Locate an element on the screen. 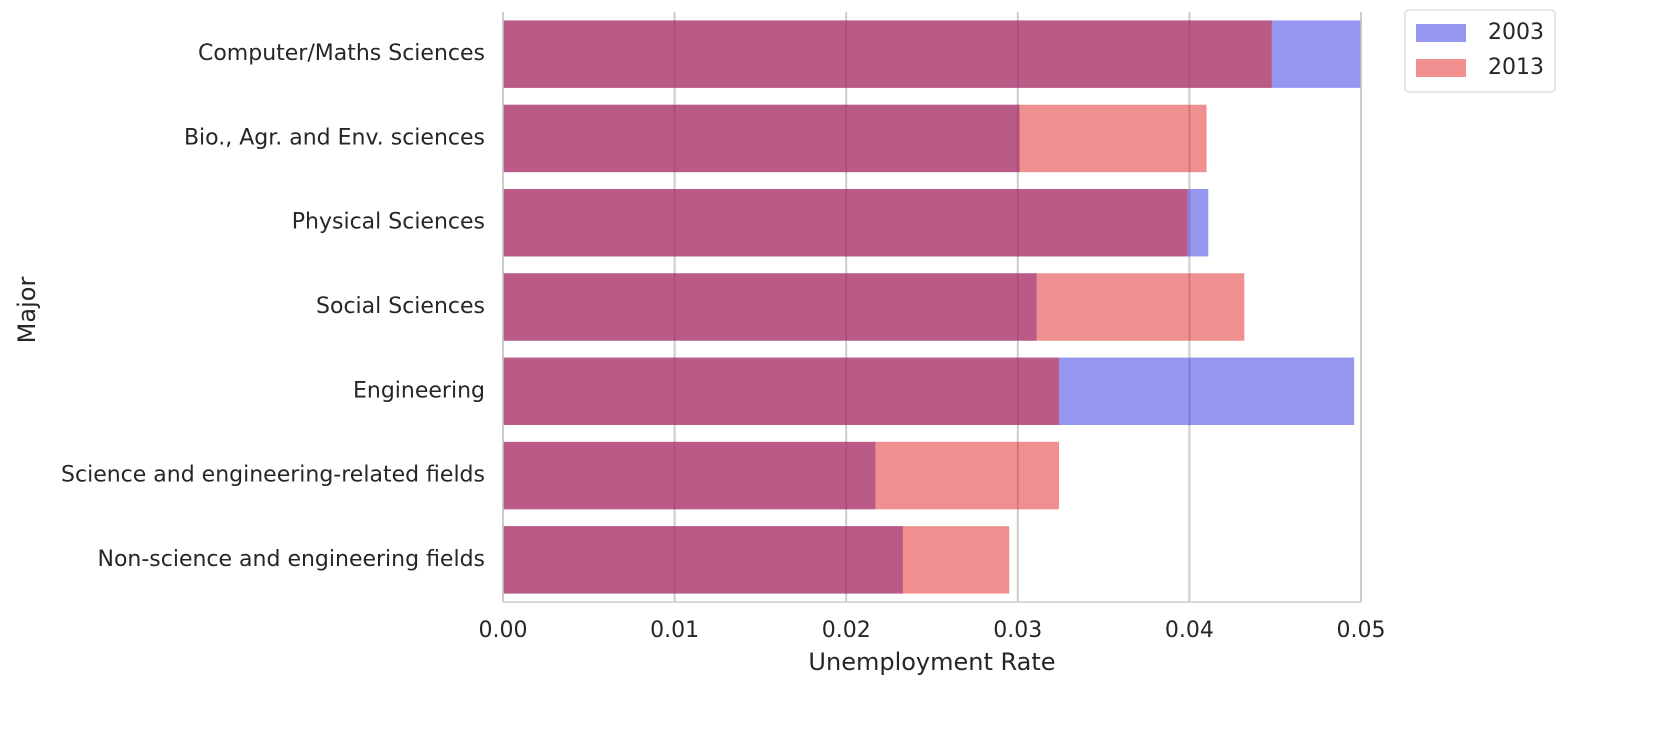  x-tick-label: 0.02 is located at coordinates (846, 630).